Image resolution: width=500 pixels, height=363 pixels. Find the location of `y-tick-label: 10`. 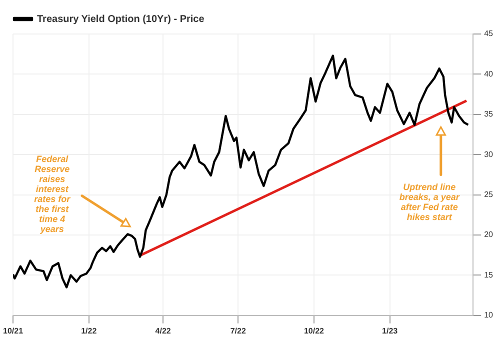

y-tick-label: 10 is located at coordinates (489, 315).